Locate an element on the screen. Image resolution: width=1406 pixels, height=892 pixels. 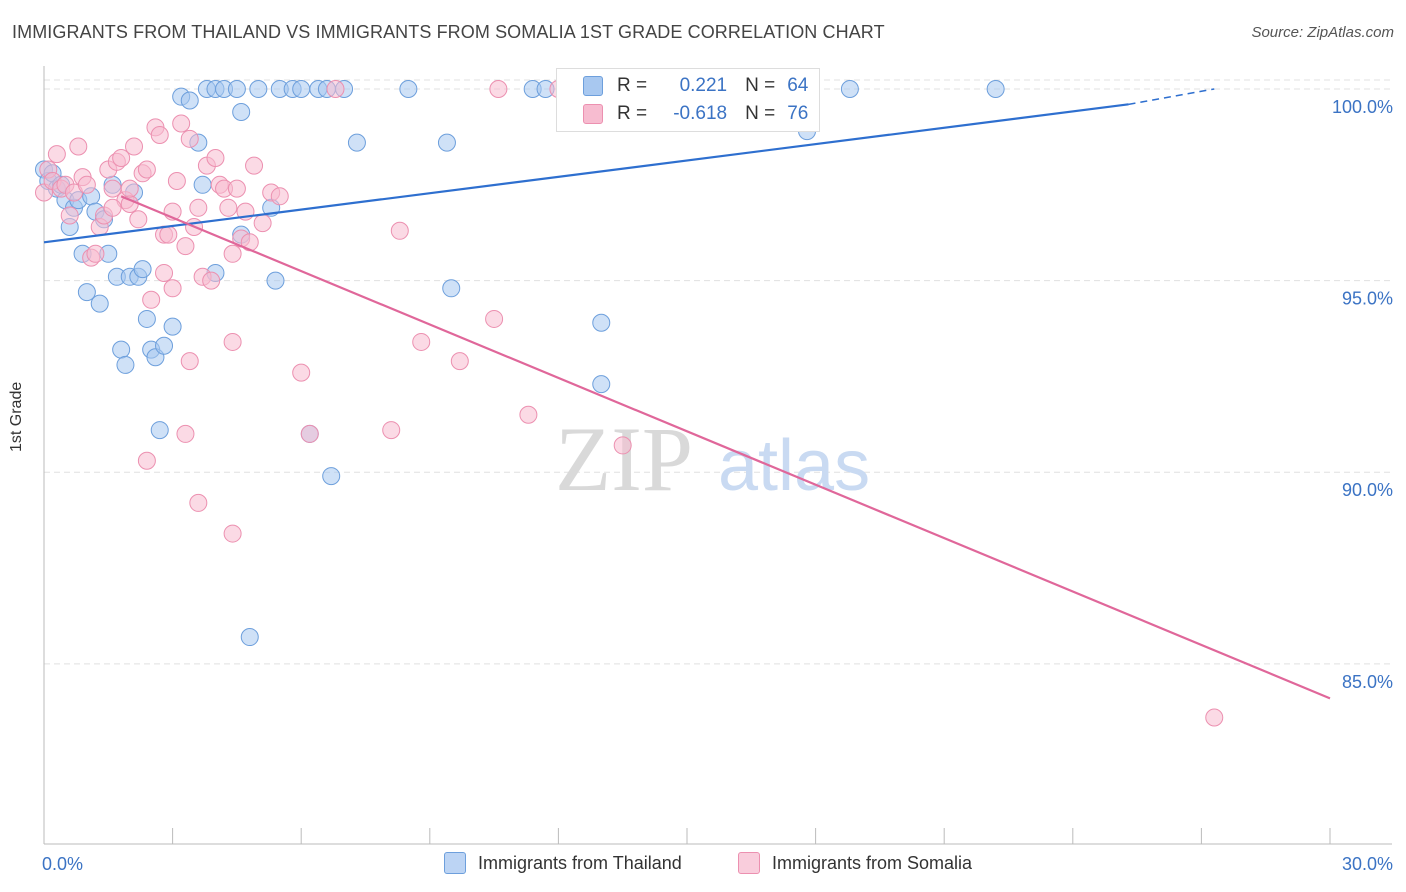
y-tick-label: 85.0% is located at coordinates (1367, 682).